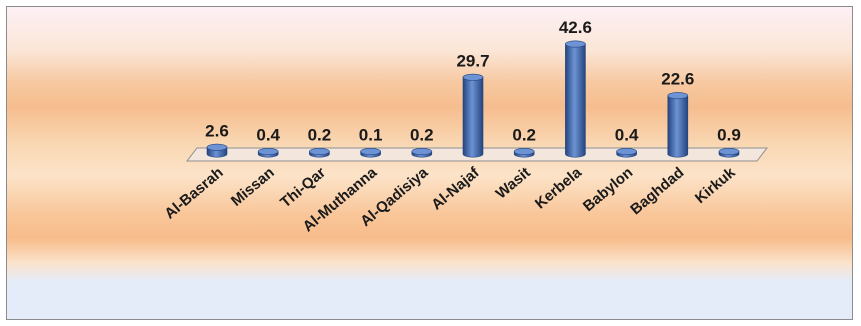 The image size is (861, 326). What do you see at coordinates (559, 188) in the screenshot?
I see `category-label: Kerbela` at bounding box center [559, 188].